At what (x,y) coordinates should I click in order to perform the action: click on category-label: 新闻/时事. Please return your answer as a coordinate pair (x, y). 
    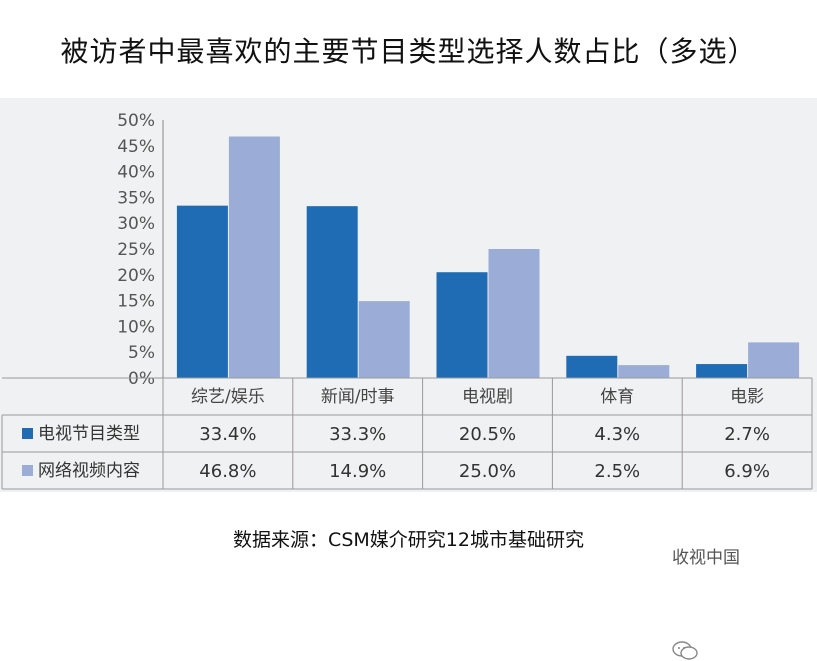
    Looking at the image, I should click on (358, 397).